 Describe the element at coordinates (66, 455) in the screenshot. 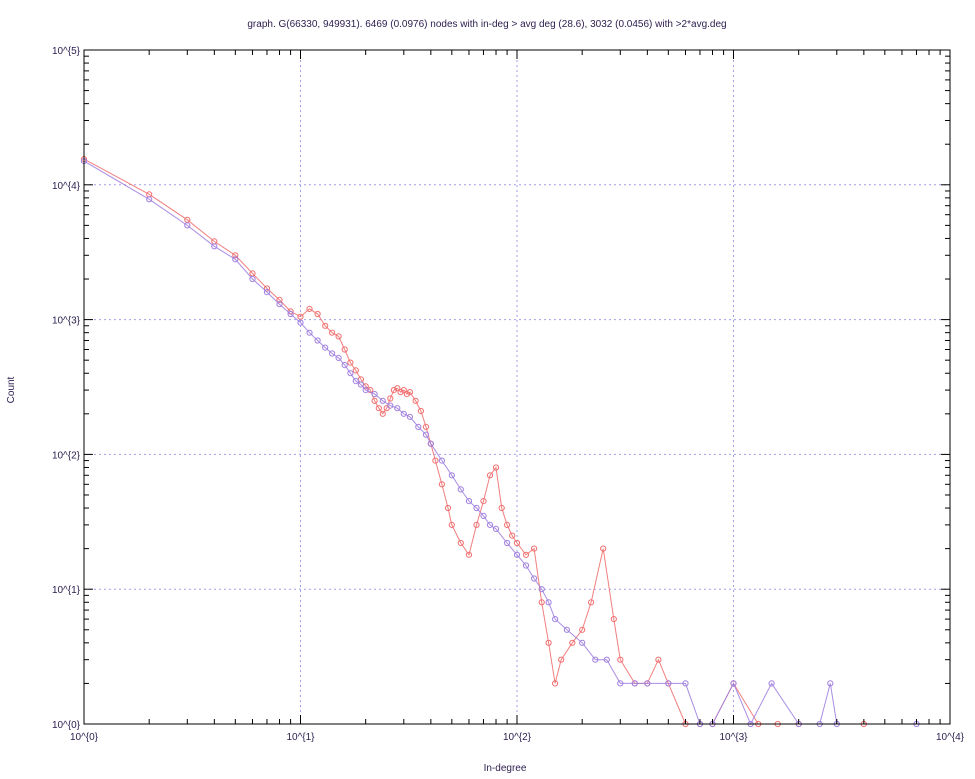

I see `y-tick-label: 10^{2}` at that location.